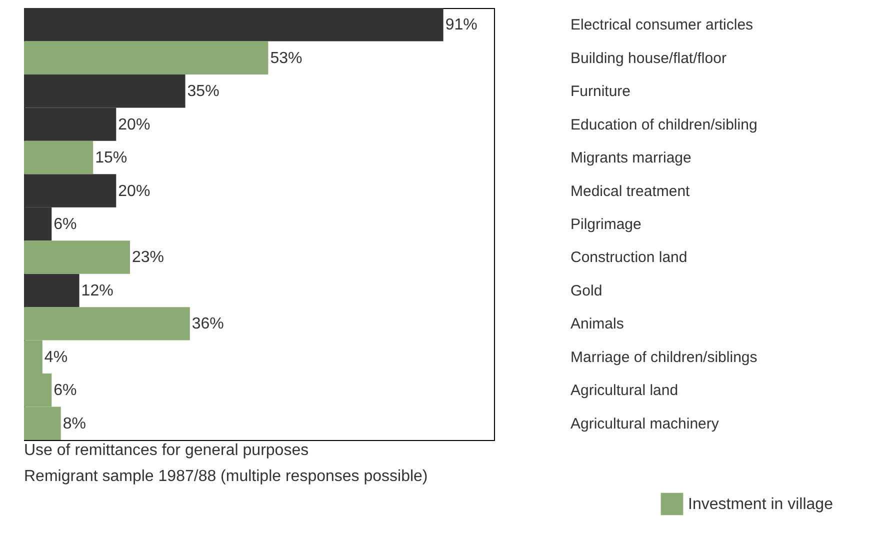  Describe the element at coordinates (662, 25) in the screenshot. I see `y-tick-label: Electrical consumer articles` at that location.